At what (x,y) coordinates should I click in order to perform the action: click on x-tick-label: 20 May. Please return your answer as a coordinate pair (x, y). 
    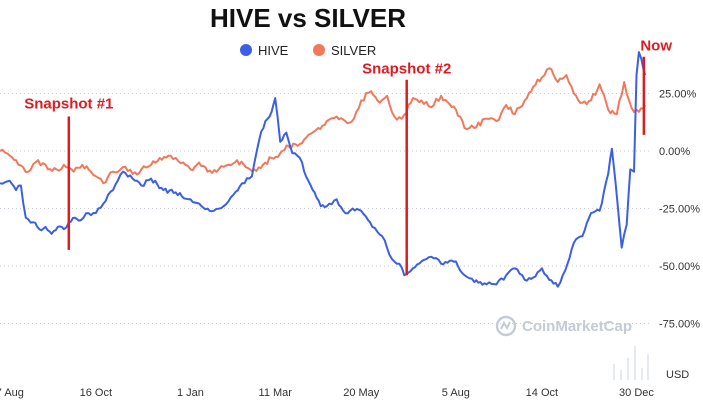
    Looking at the image, I should click on (361, 393).